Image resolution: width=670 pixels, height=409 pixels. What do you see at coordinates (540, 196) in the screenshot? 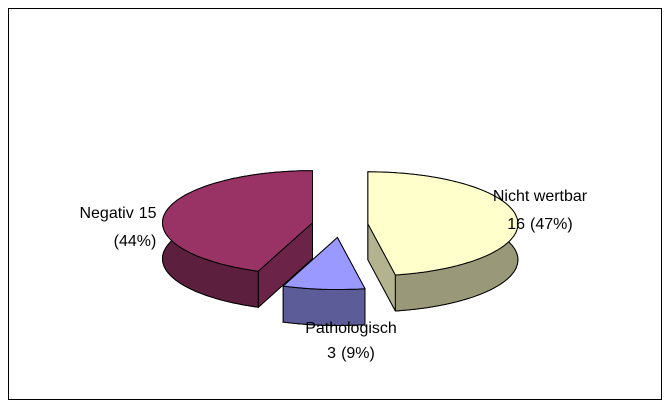
I see `category-label: Nicht wertbar` at bounding box center [540, 196].